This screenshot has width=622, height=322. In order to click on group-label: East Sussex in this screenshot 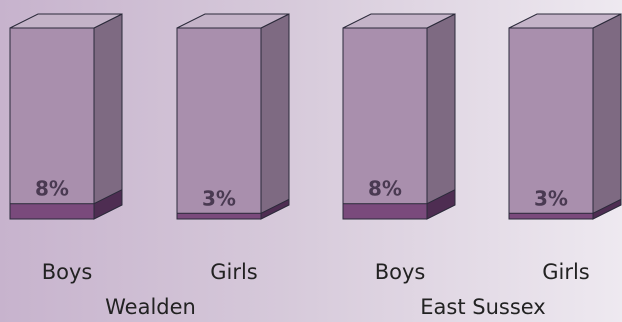, I will do `click(483, 307)`.